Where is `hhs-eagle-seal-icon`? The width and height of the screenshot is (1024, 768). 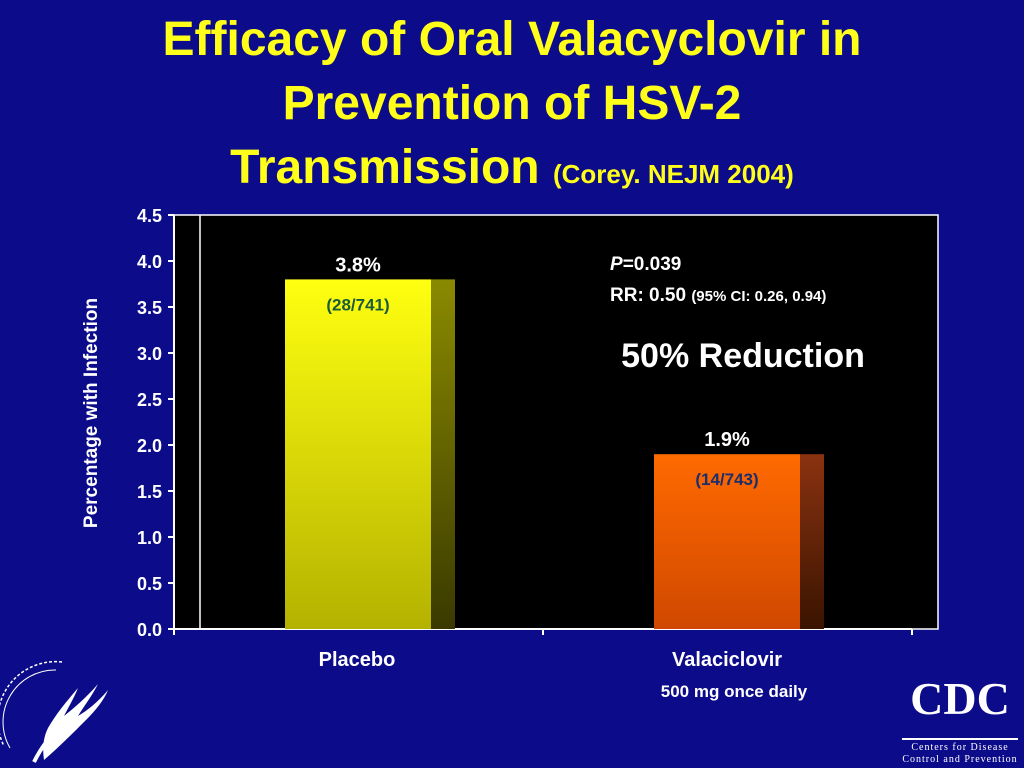 hhs-eagle-seal-icon is located at coordinates (54, 711).